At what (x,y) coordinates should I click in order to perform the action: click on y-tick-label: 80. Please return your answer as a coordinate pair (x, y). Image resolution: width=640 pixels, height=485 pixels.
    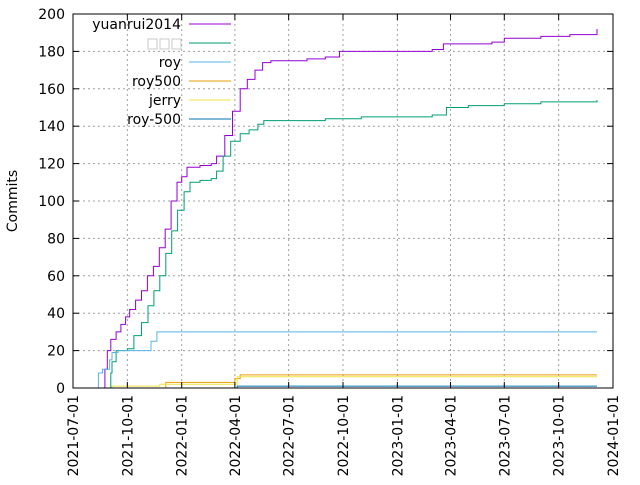
    Looking at the image, I should click on (56, 239).